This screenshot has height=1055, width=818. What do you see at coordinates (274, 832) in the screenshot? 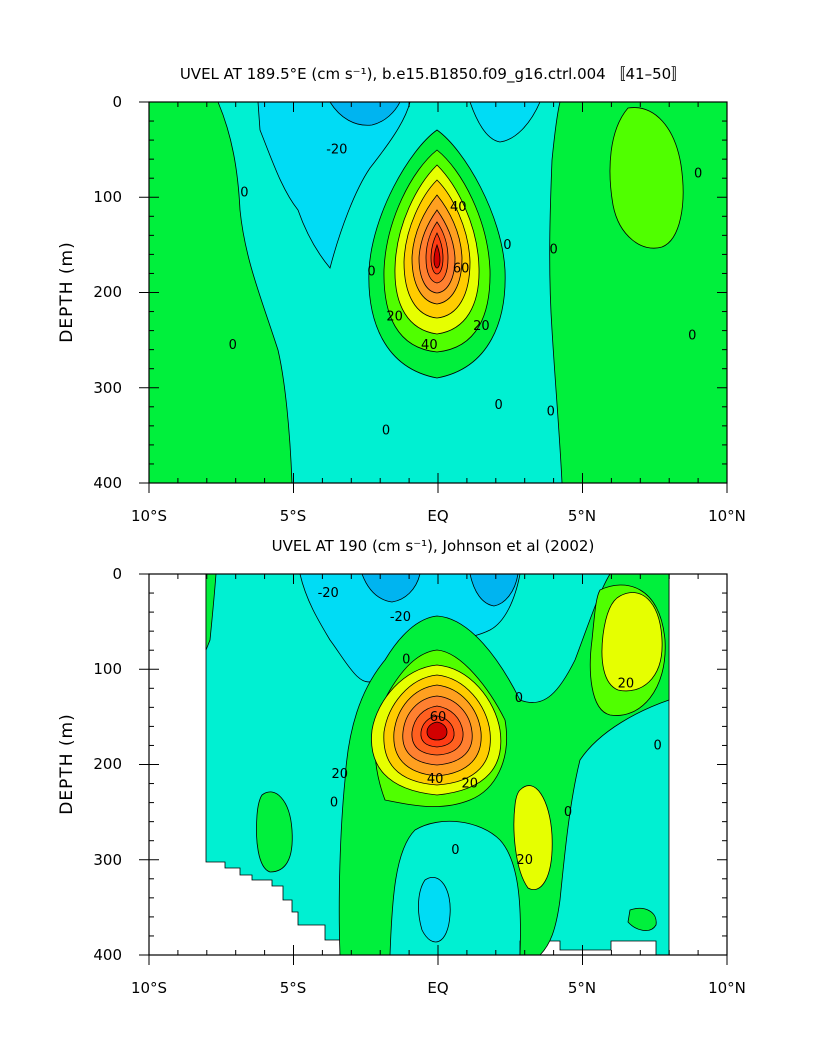
I see `fill-region-west-blob` at bounding box center [274, 832].